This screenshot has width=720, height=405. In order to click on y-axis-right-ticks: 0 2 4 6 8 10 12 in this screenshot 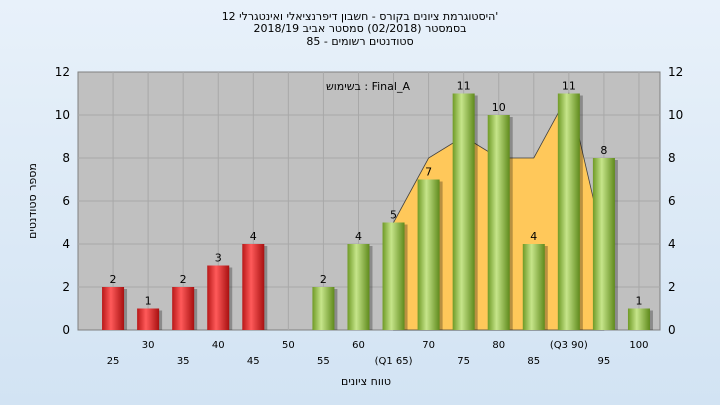, I will do `click(675, 201)`.